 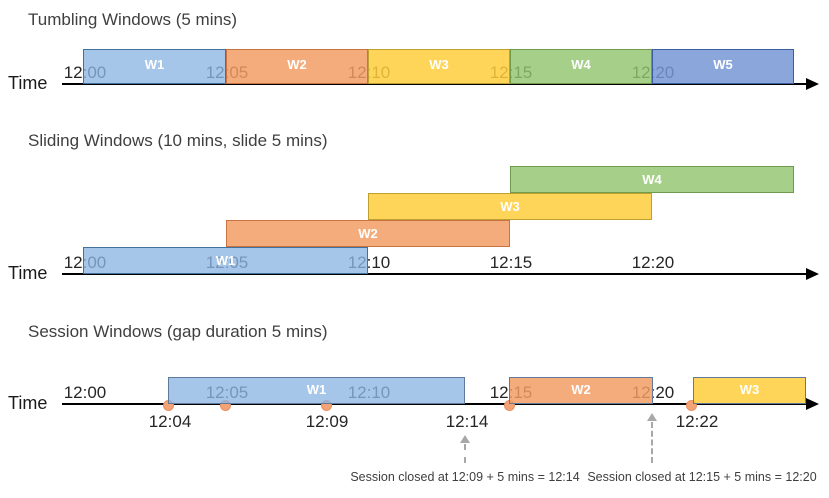 I want to click on section-title-tumbling-windows: Tumbling Windows (5 mins), so click(x=133, y=19).